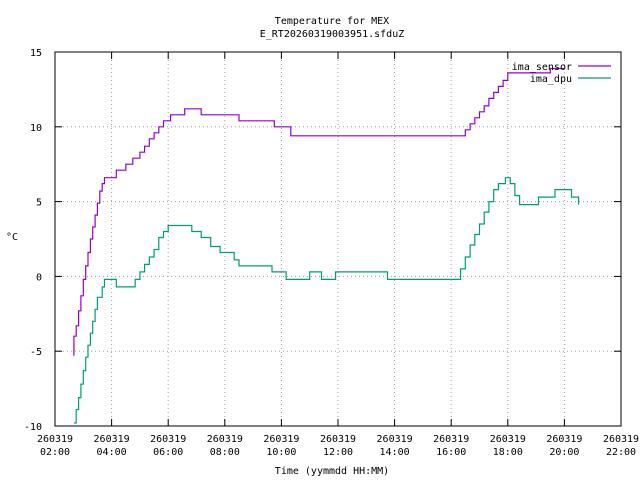 The width and height of the screenshot is (640, 480). What do you see at coordinates (33, 240) in the screenshot?
I see `y-tick-labels: -10 -5 0 5 10 15` at bounding box center [33, 240].